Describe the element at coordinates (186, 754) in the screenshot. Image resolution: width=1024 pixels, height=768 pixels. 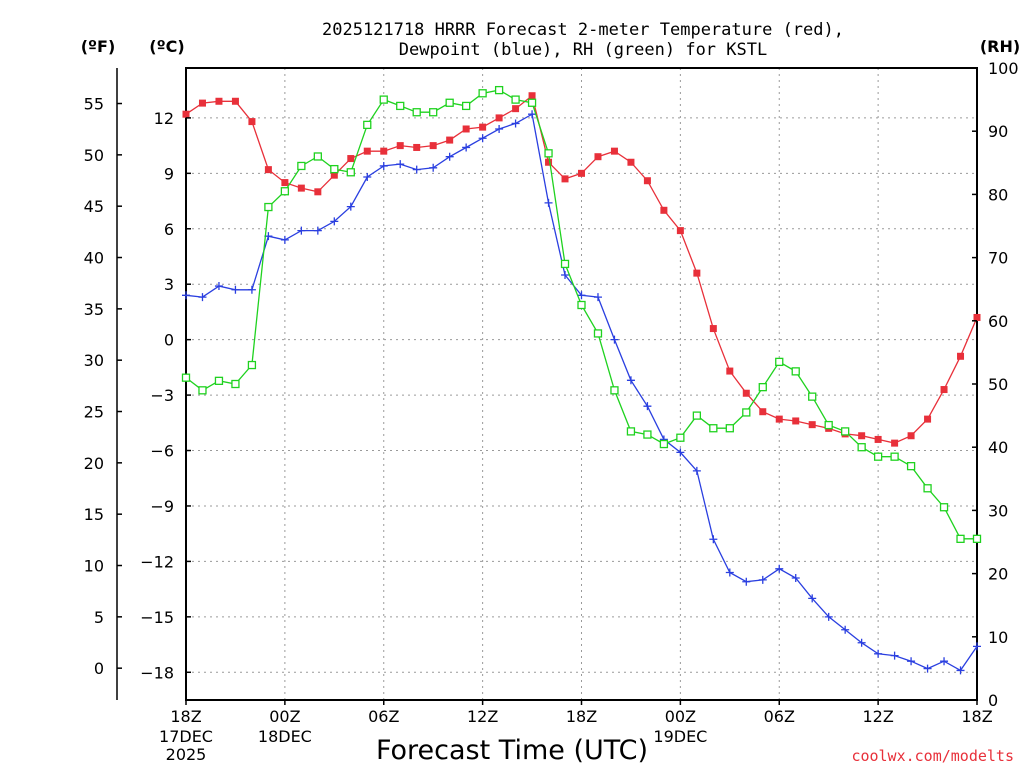
I see `x-tick-year-label: 2025` at that location.